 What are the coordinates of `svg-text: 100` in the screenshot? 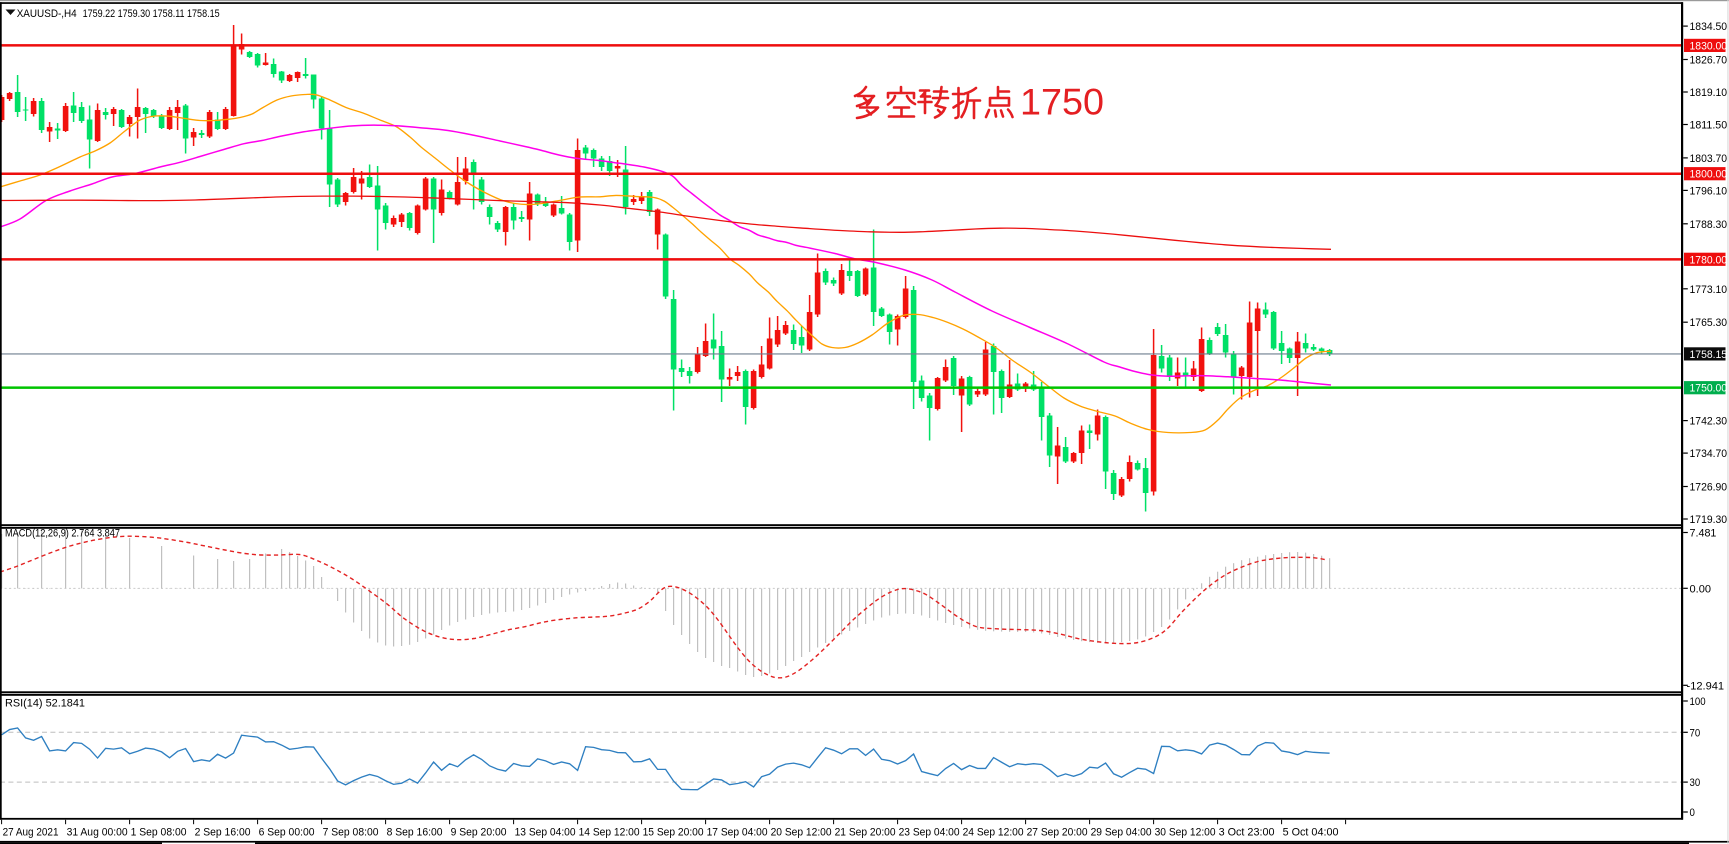 It's located at (1698, 702).